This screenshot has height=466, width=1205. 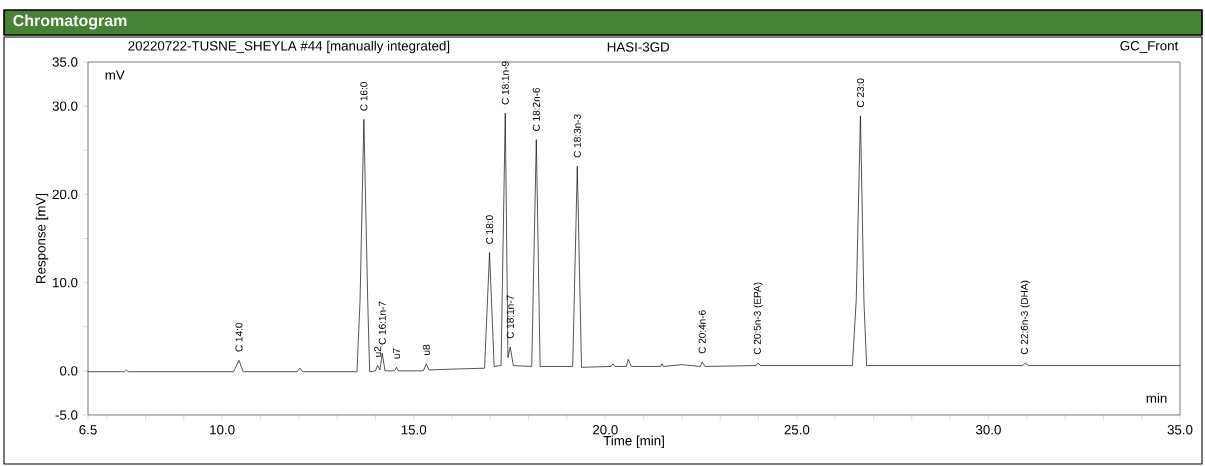 I want to click on x-axis-title: Time [min], so click(x=633, y=442).